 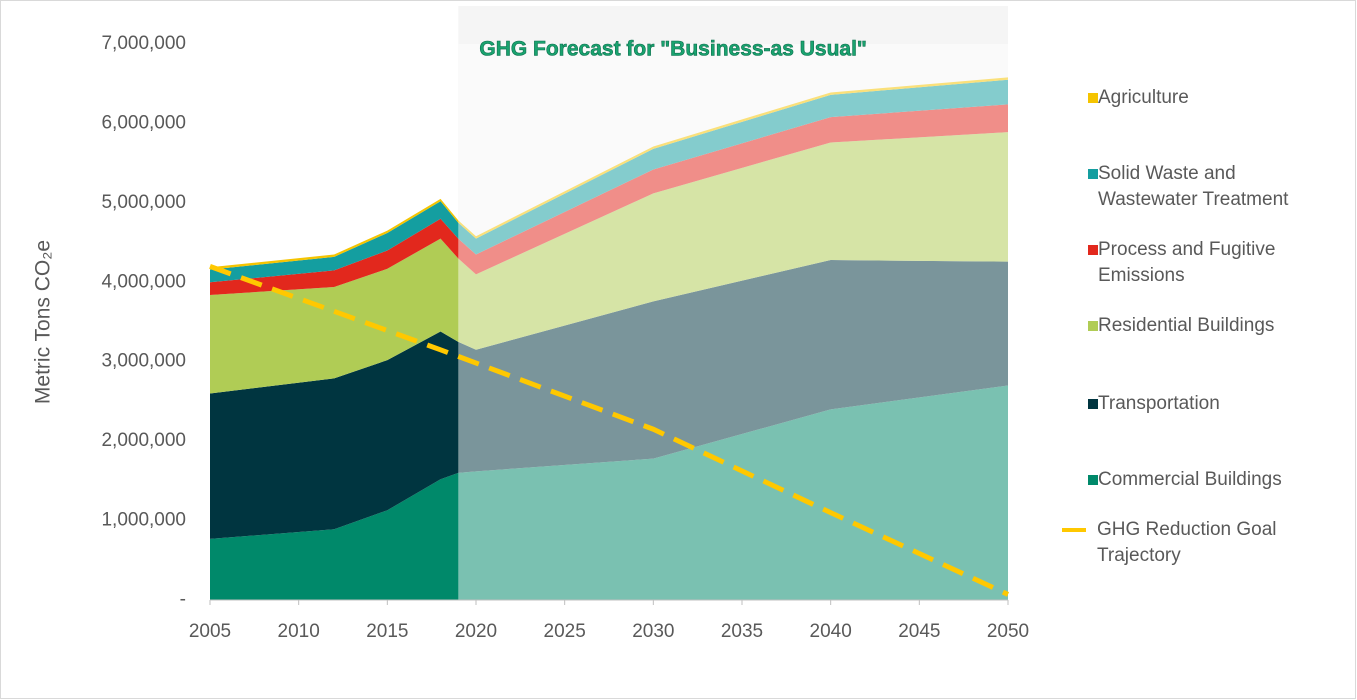 I want to click on y-tick-label: 6,000,000, so click(x=143, y=122).